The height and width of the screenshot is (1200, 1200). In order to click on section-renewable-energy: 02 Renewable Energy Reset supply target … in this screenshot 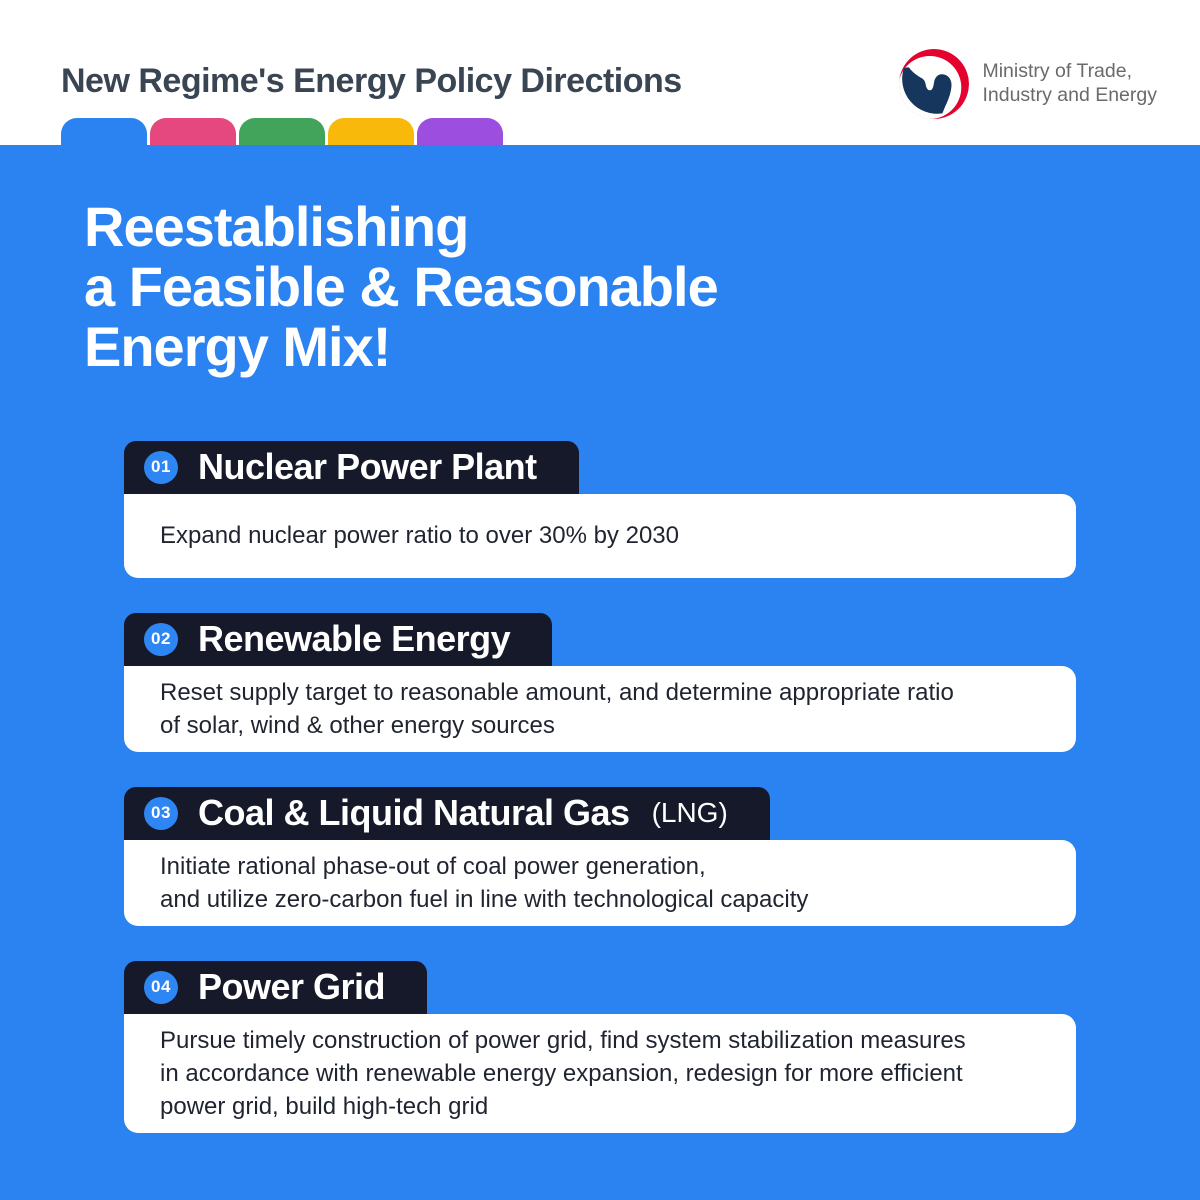, I will do `click(600, 682)`.